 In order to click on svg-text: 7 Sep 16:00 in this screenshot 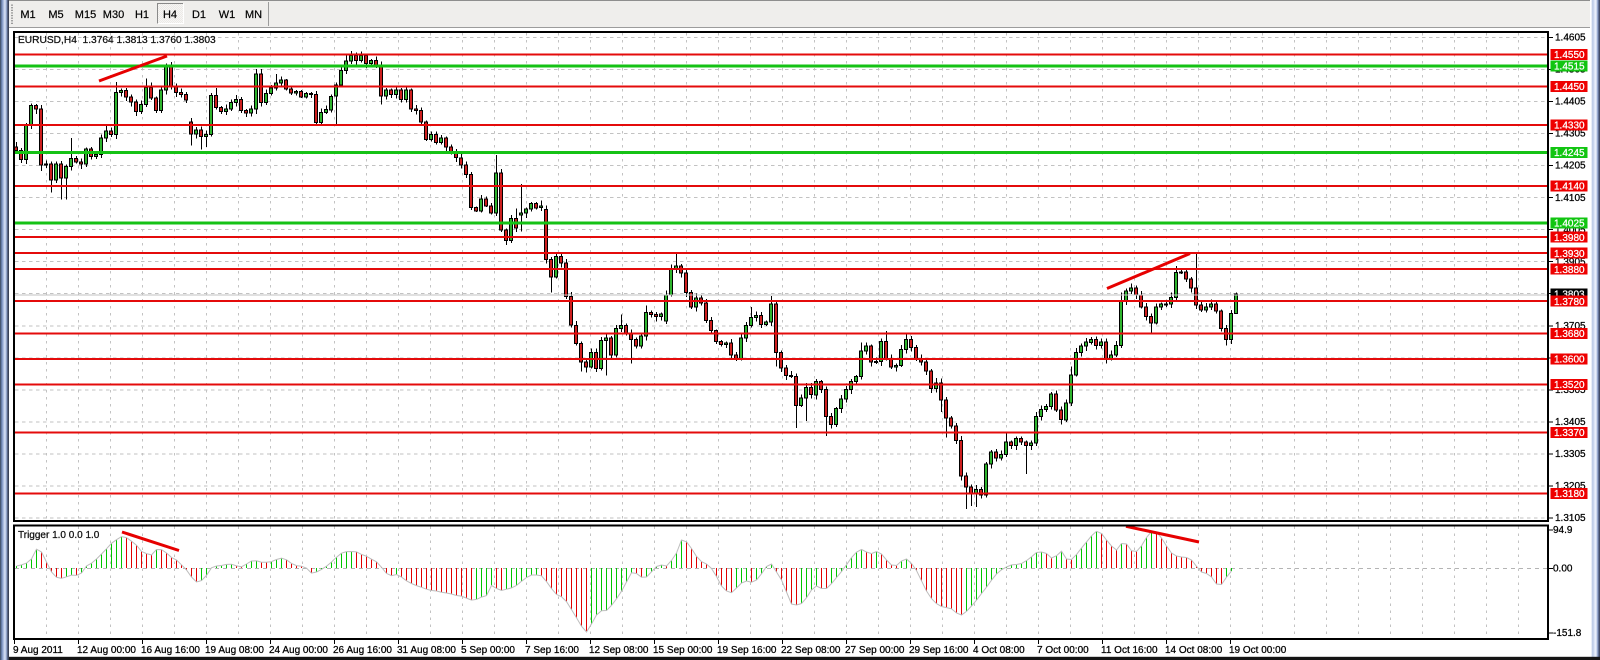, I will do `click(552, 650)`.